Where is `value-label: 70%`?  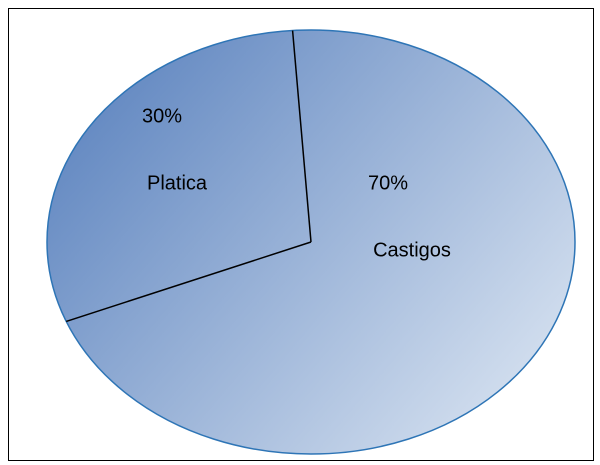
value-label: 70% is located at coordinates (388, 183).